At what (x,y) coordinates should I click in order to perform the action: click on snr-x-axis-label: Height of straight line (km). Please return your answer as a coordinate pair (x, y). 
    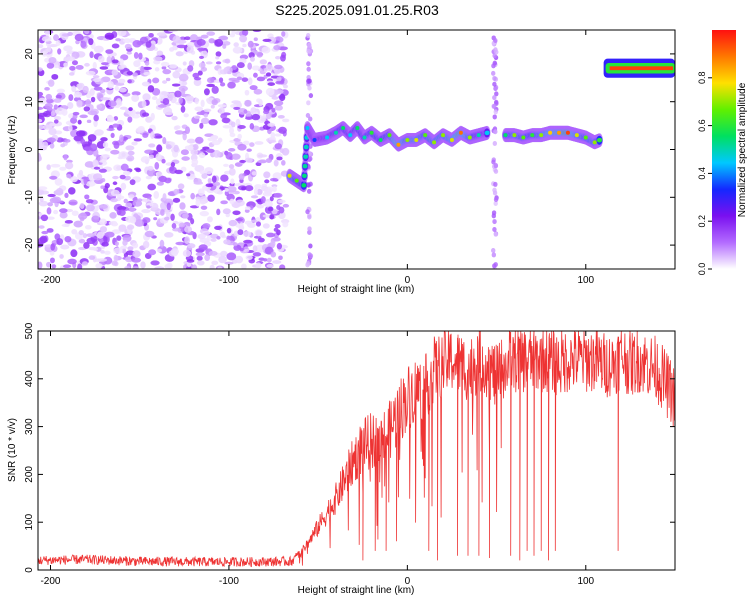
    Looking at the image, I should click on (356, 590).